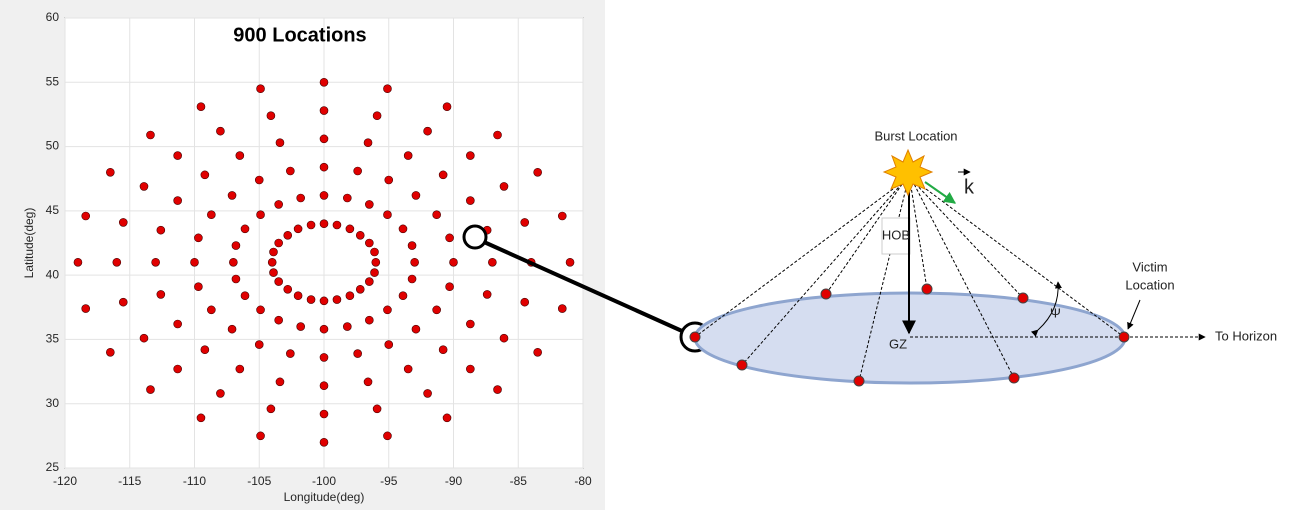 This screenshot has width=1304, height=515. I want to click on victim-arrow, so click(1134, 314).